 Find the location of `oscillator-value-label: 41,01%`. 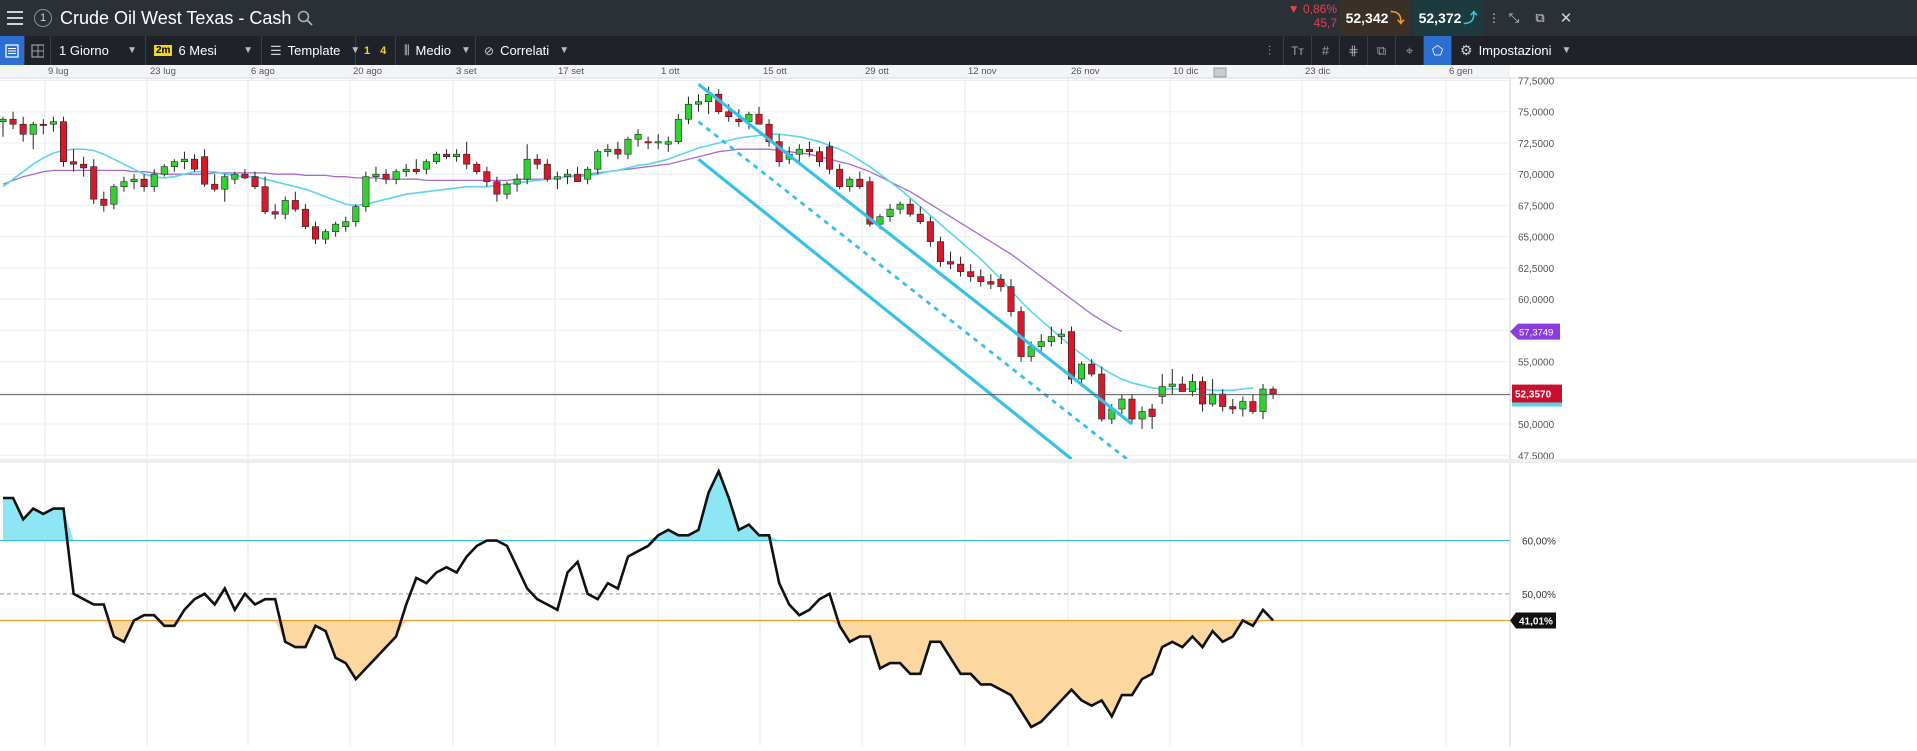

oscillator-value-label: 41,01% is located at coordinates (1536, 621).